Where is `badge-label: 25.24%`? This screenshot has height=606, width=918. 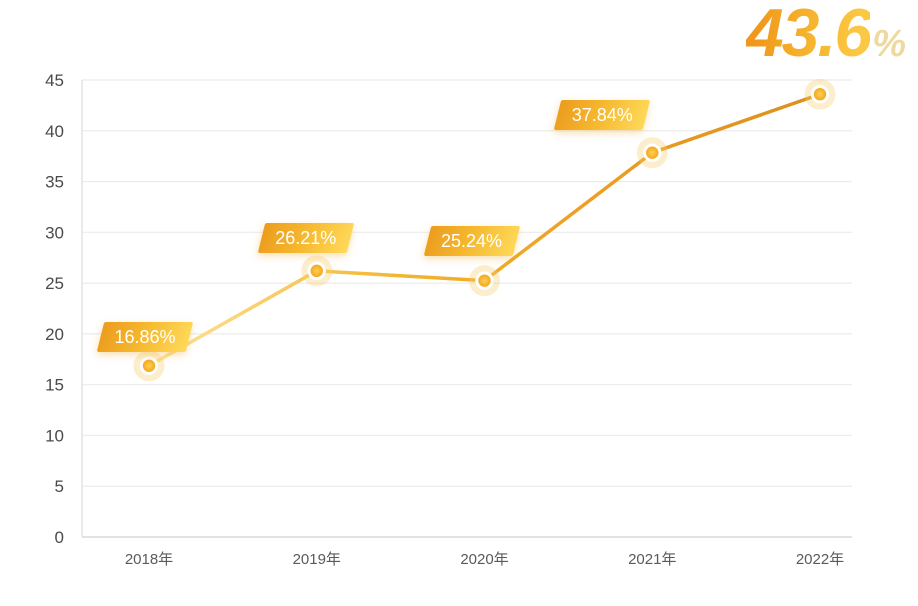
badge-label: 25.24% is located at coordinates (471, 240).